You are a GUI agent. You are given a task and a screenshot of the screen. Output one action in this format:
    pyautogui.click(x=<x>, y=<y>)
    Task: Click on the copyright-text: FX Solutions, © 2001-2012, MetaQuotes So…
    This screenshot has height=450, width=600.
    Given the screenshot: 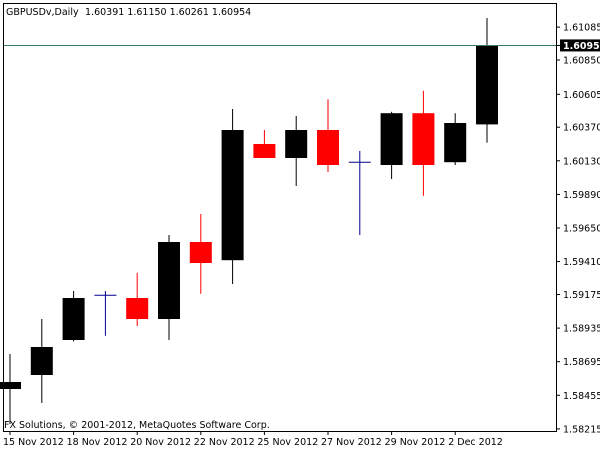 What is the action you would take?
    pyautogui.click(x=137, y=425)
    